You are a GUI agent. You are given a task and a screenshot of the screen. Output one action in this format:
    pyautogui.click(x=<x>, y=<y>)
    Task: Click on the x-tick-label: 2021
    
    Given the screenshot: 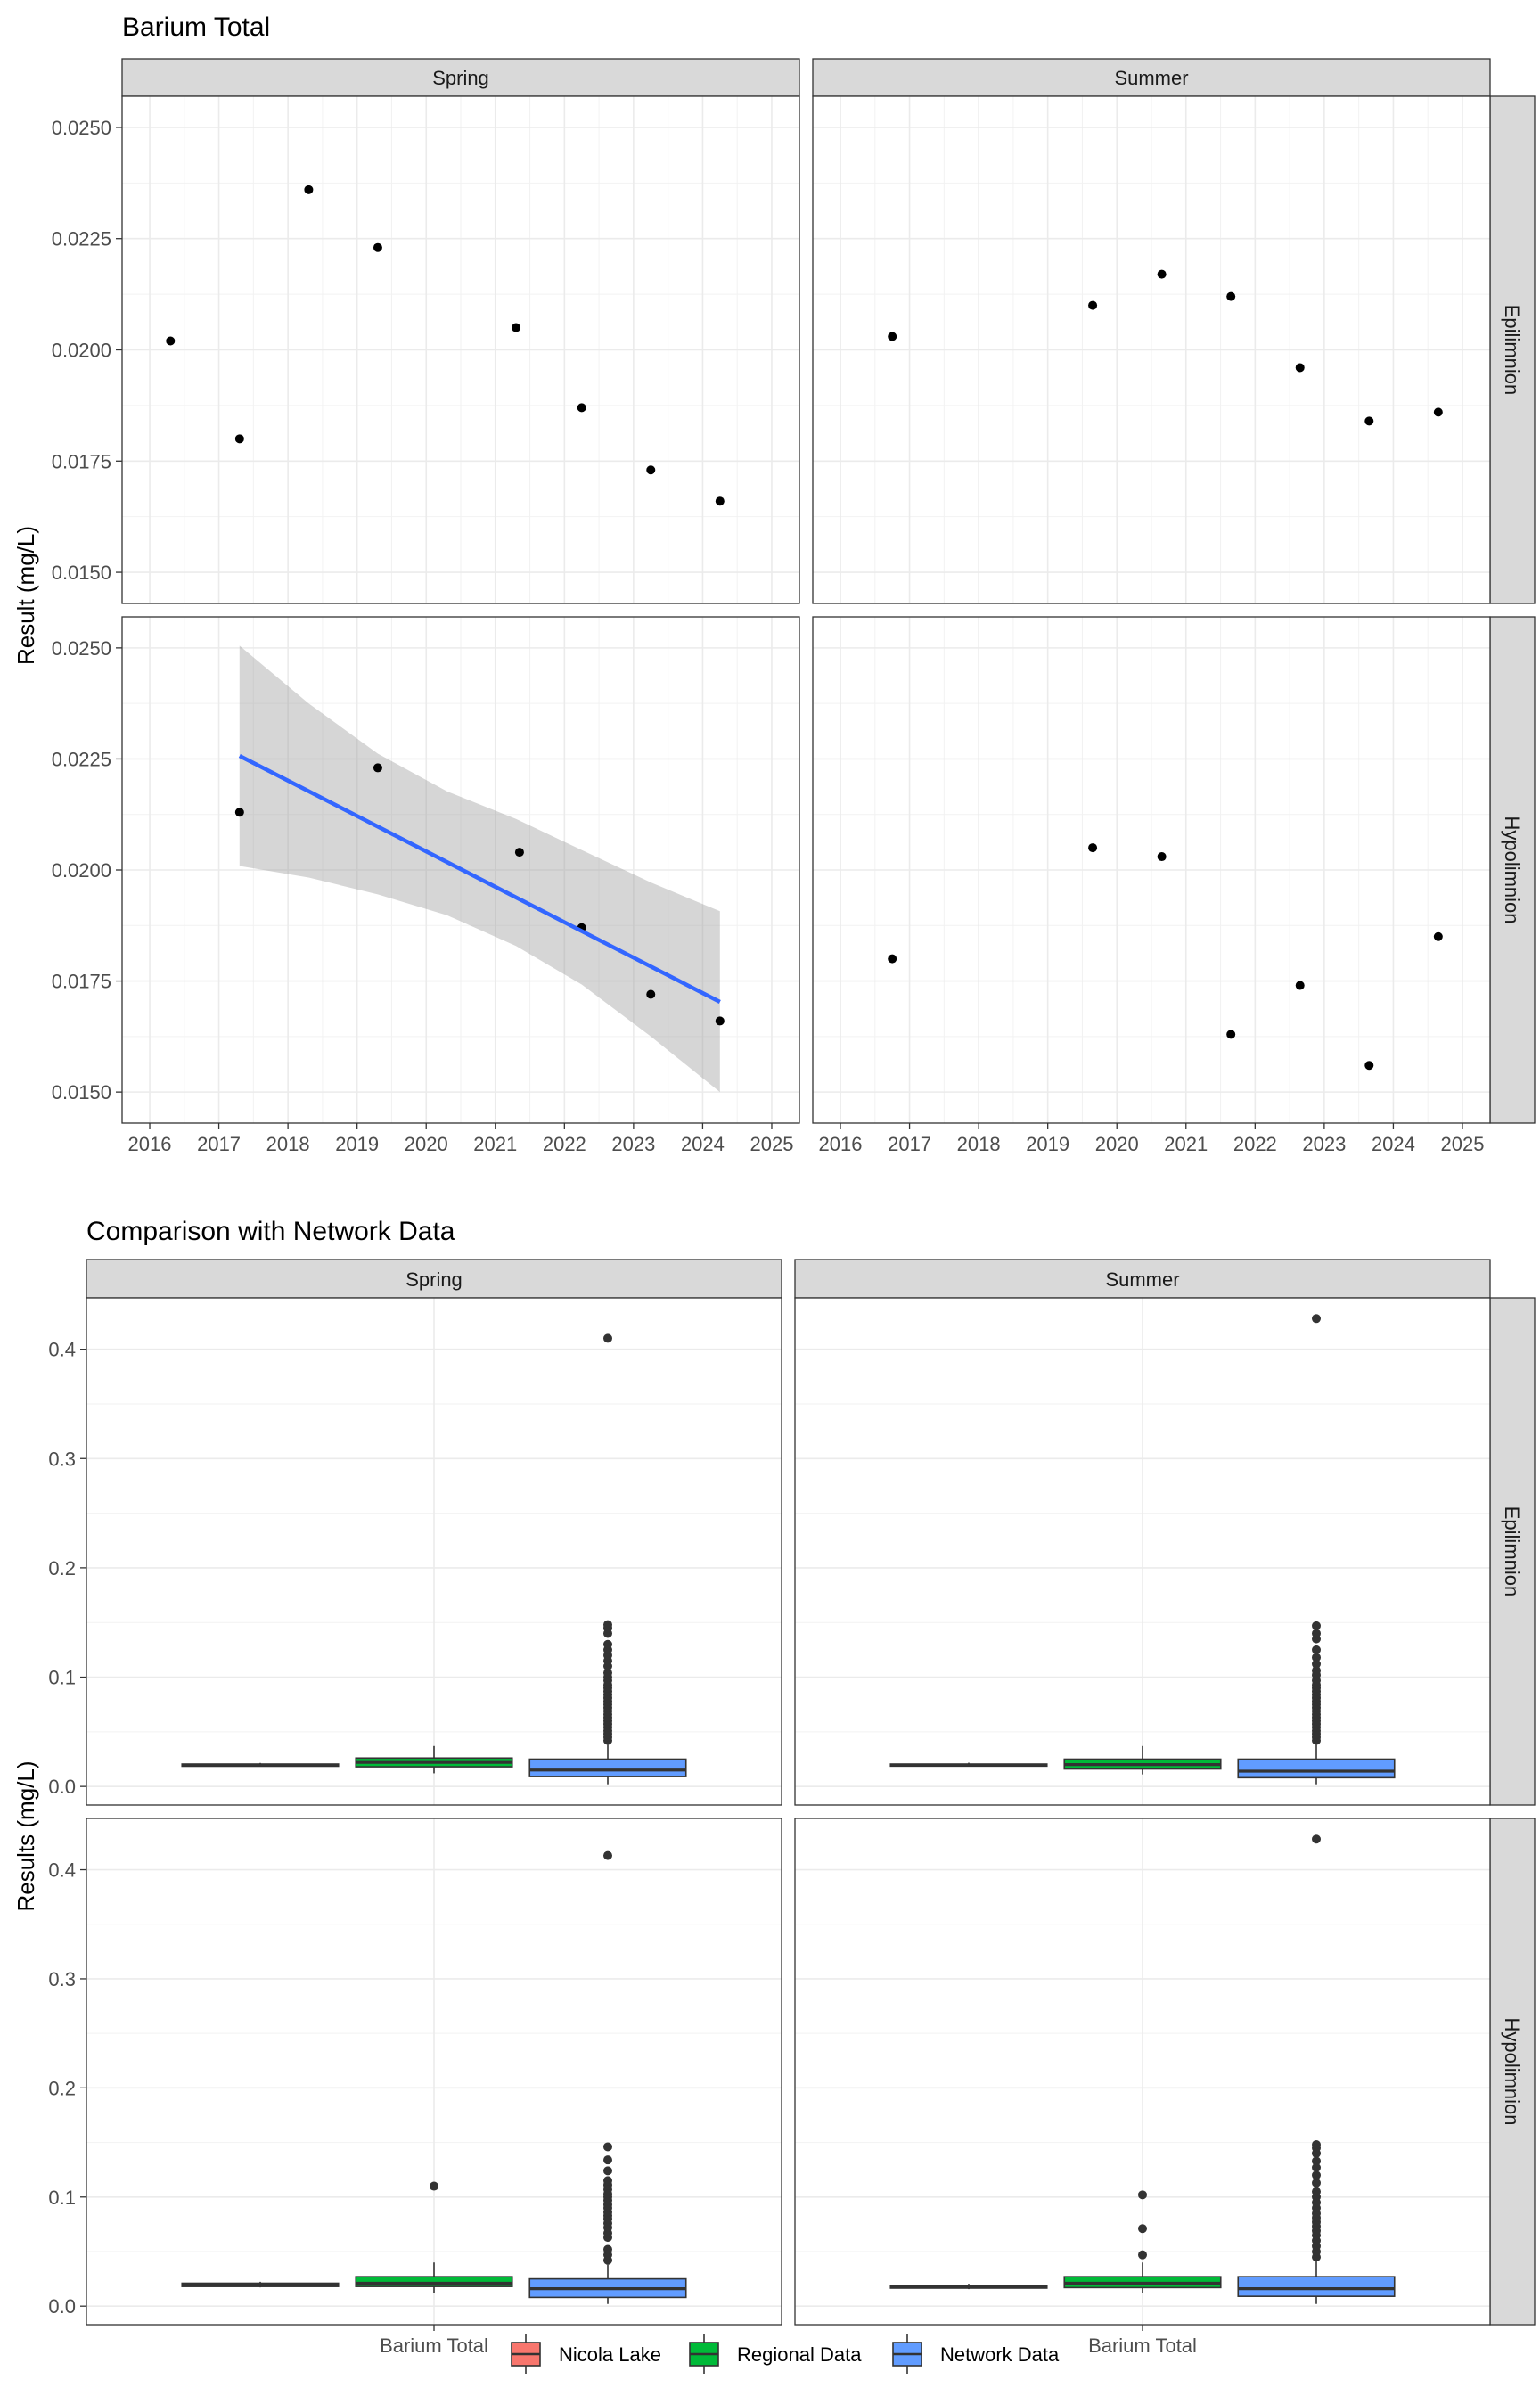 What is the action you would take?
    pyautogui.click(x=495, y=1144)
    